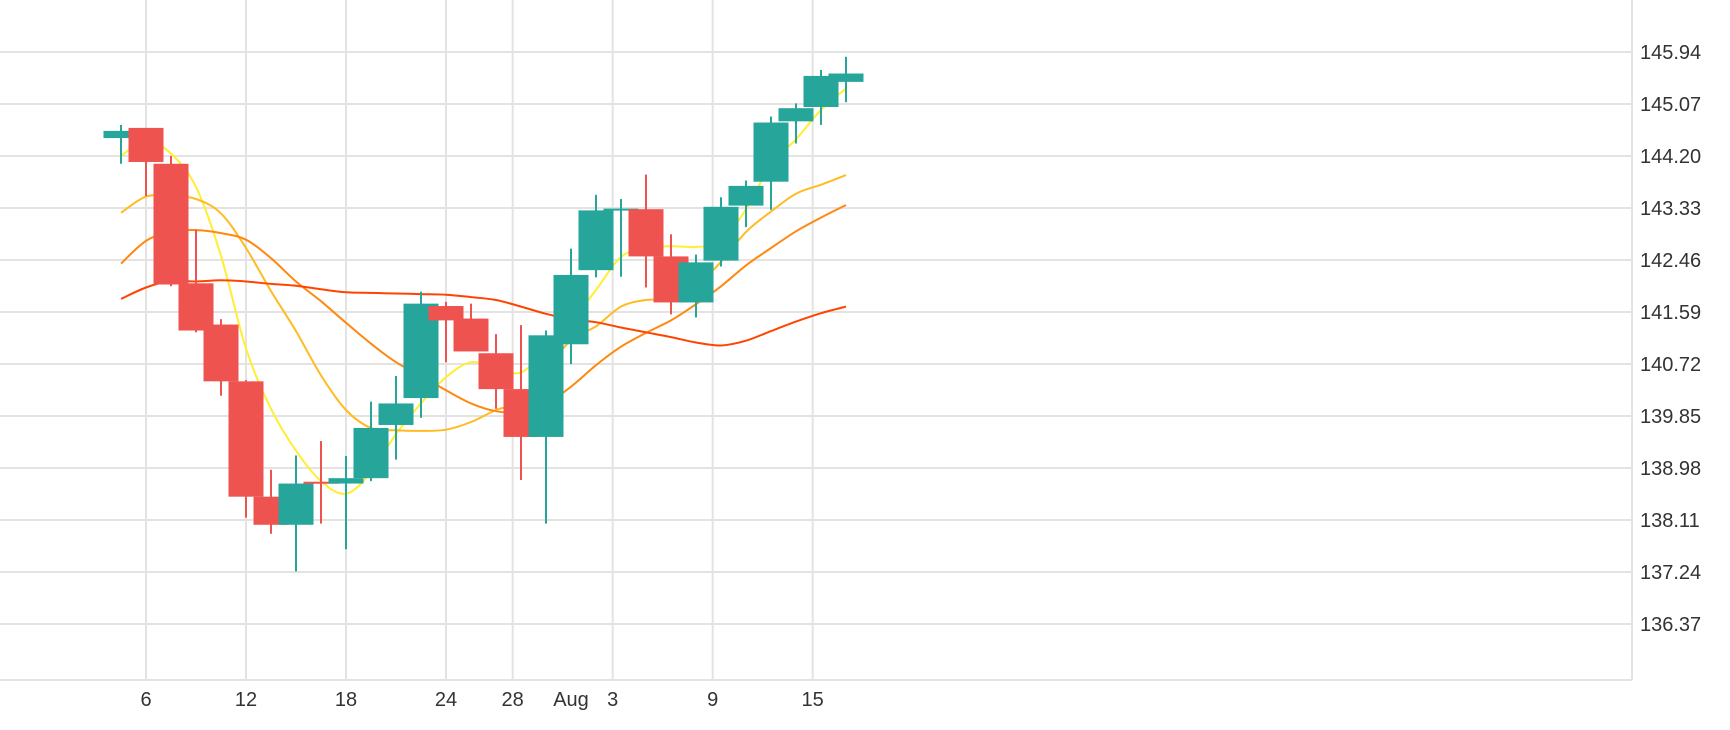 Image resolution: width=1730 pixels, height=730 pixels. What do you see at coordinates (246, 700) in the screenshot?
I see `x-tick-label: 12` at bounding box center [246, 700].